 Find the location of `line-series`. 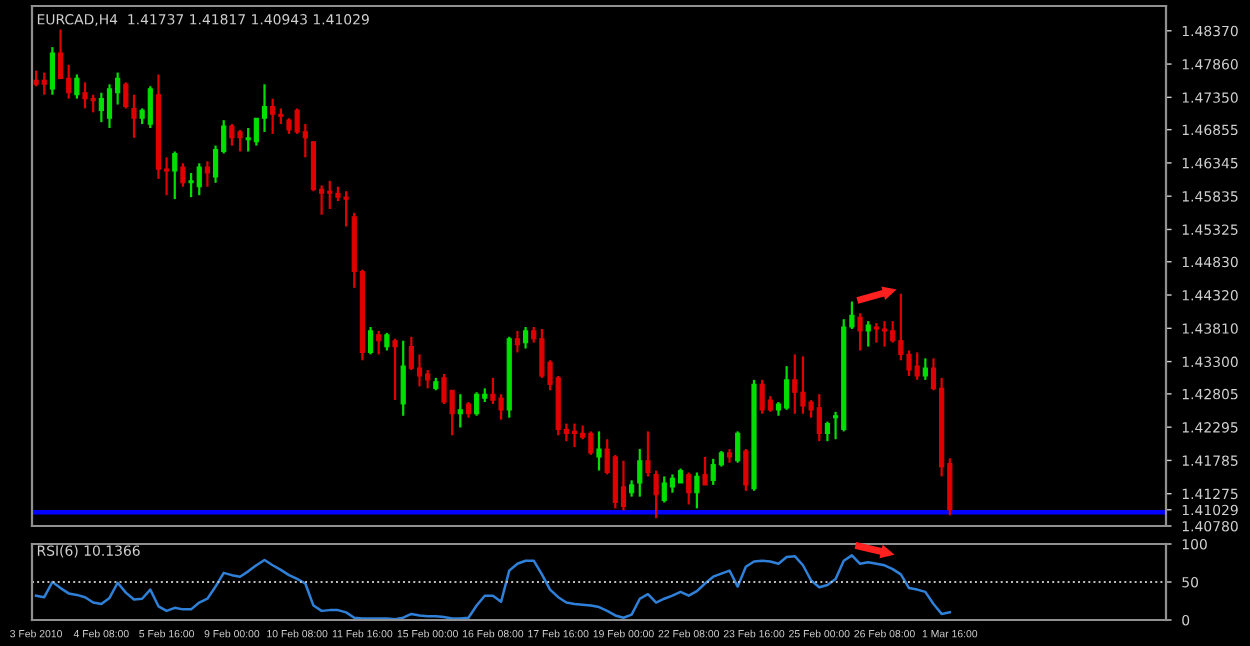

line-series is located at coordinates (493, 587).